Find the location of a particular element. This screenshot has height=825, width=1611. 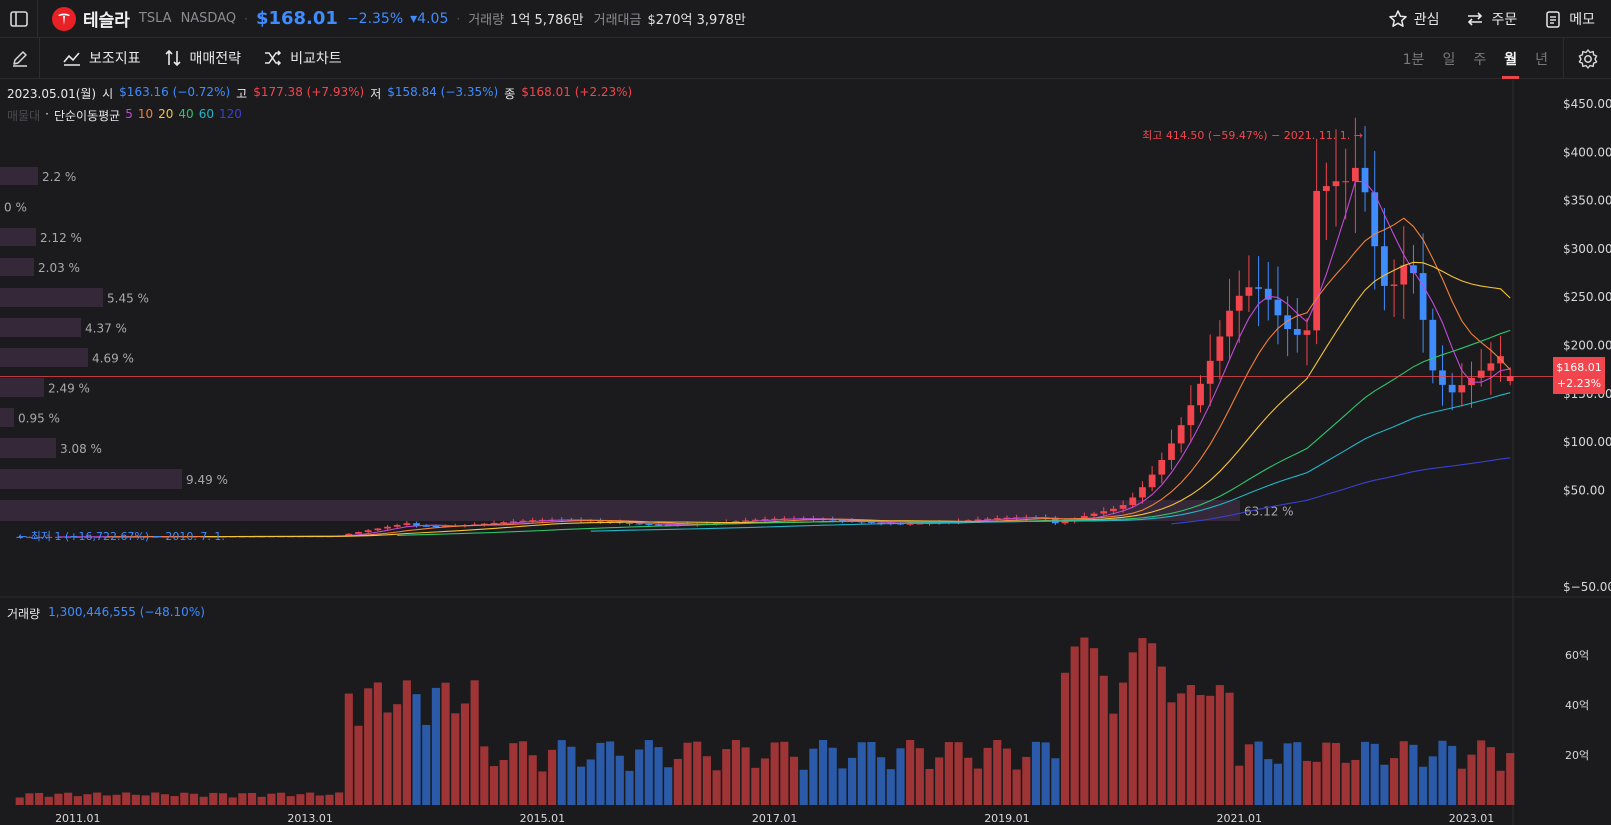

watch-label: 관심 is located at coordinates (1426, 20).